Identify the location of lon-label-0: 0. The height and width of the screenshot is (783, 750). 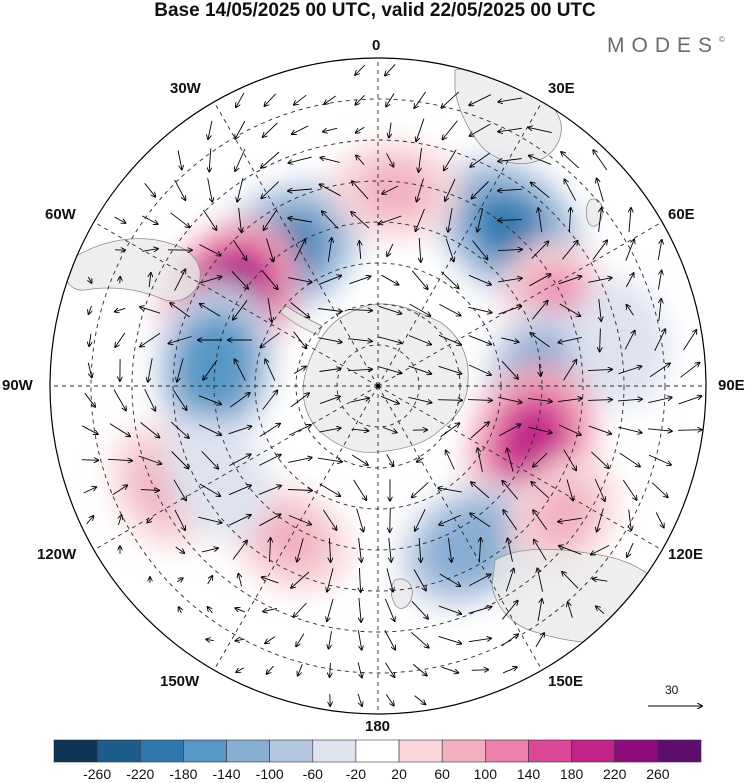
(376, 45).